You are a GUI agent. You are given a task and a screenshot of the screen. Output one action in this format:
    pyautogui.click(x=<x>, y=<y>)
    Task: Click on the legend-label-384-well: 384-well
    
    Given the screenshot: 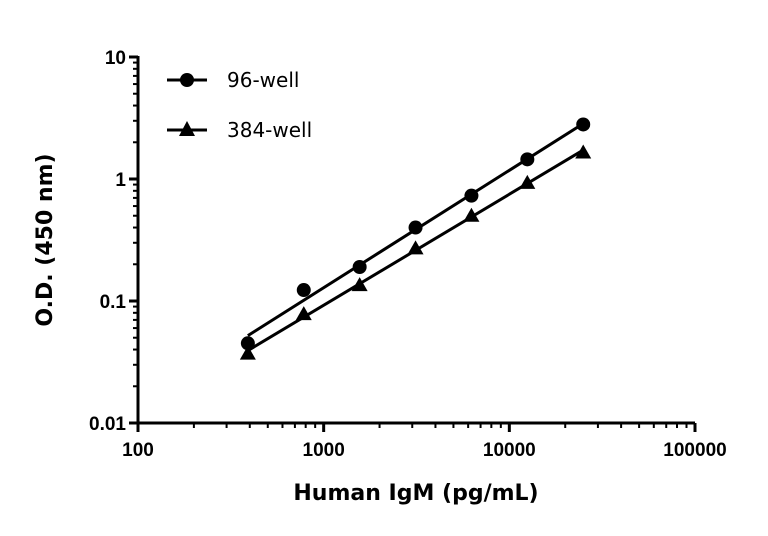 What is the action you would take?
    pyautogui.click(x=269, y=130)
    